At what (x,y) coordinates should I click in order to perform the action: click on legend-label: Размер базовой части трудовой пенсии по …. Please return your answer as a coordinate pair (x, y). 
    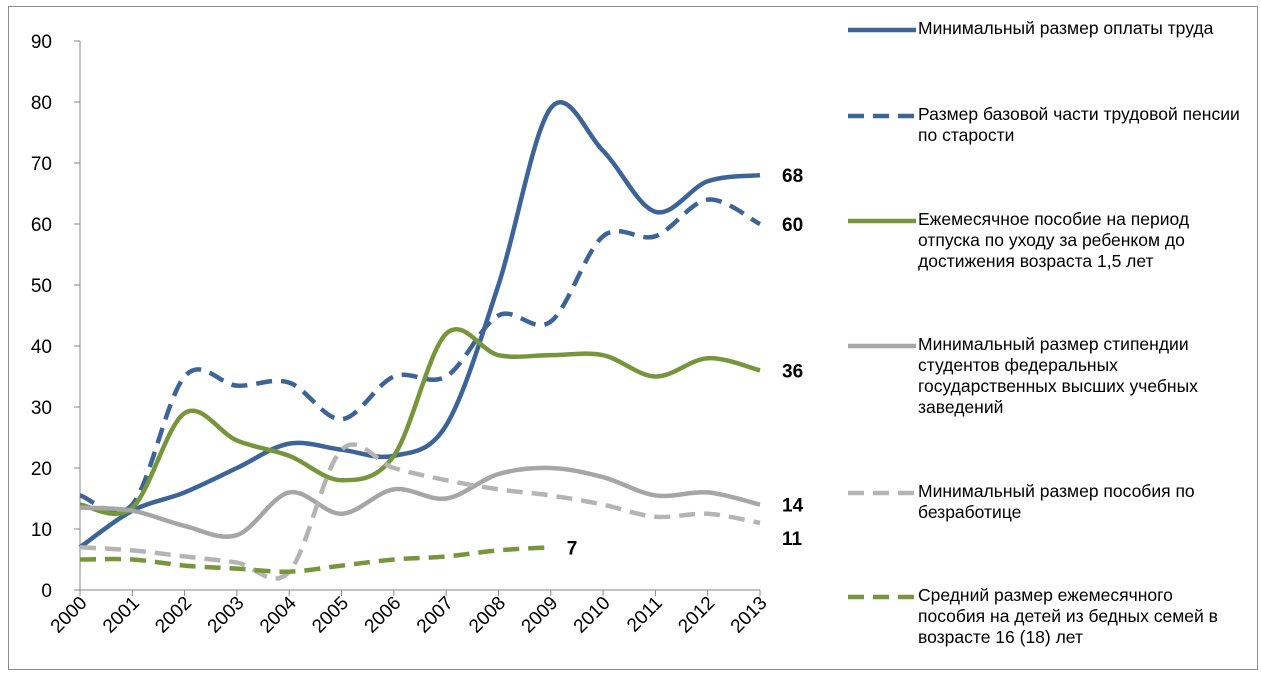
    Looking at the image, I should click on (1079, 125).